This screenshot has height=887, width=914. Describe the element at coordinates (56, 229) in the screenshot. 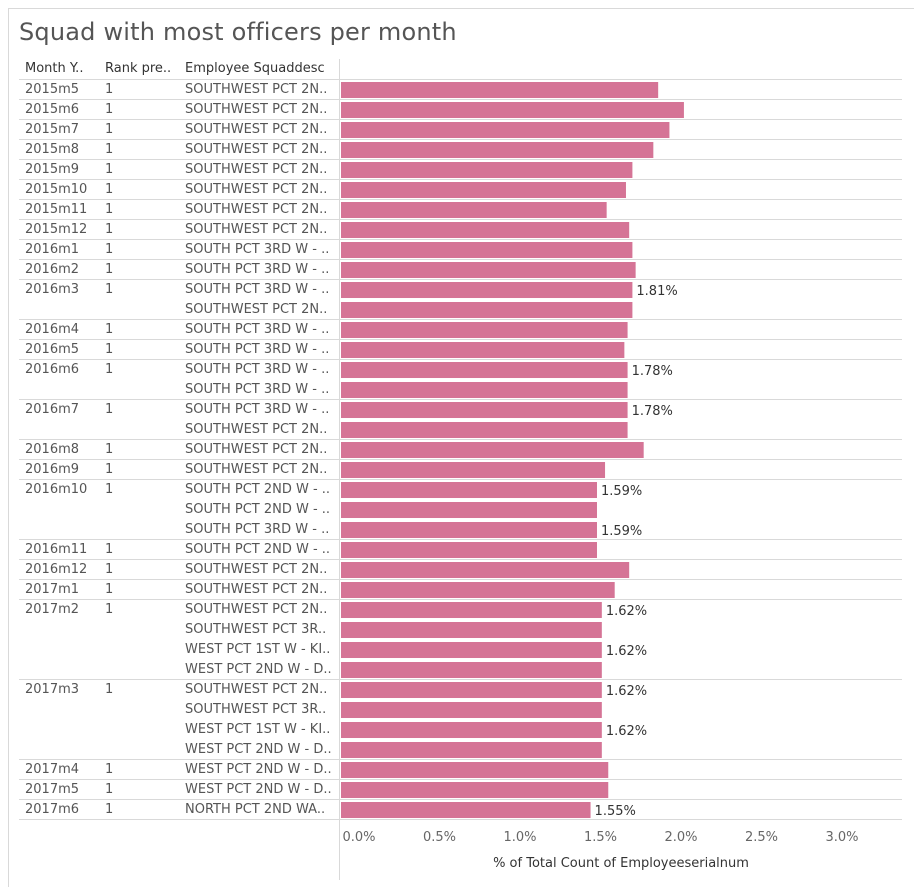

I see `row-month: 2015m12` at that location.